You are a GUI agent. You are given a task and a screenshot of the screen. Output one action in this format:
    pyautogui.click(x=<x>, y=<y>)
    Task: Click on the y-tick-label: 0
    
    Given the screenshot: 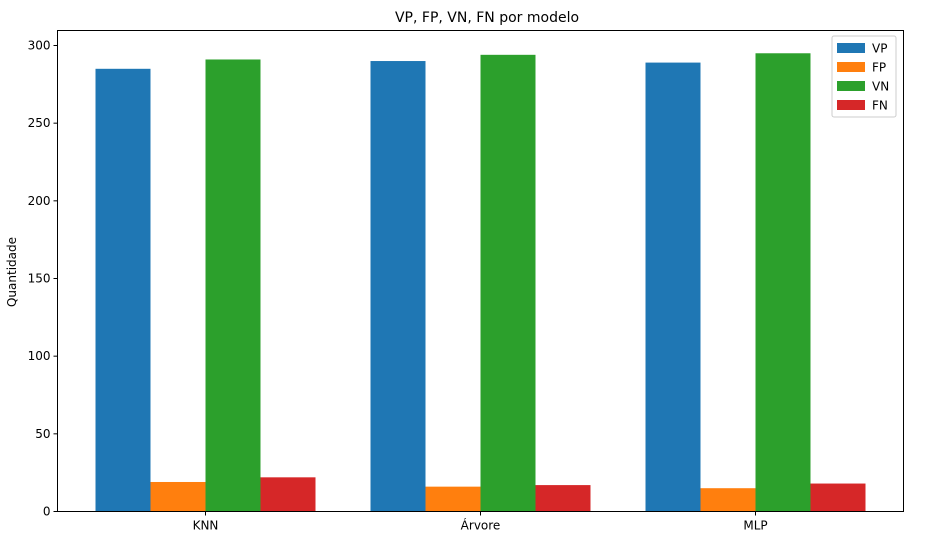 What is the action you would take?
    pyautogui.click(x=47, y=512)
    